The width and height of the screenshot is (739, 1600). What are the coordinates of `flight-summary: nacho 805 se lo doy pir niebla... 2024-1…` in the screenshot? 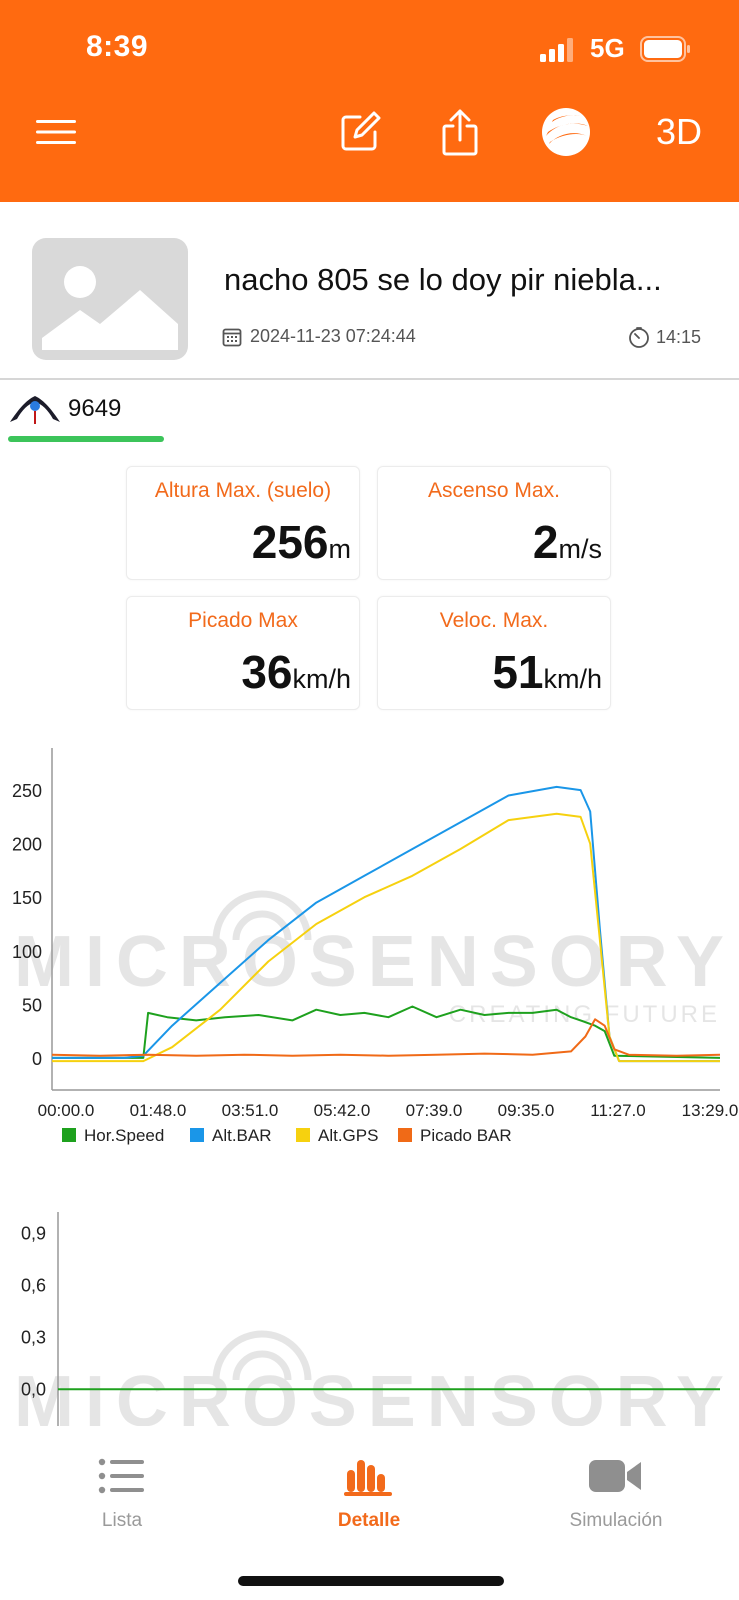 It's located at (369, 291).